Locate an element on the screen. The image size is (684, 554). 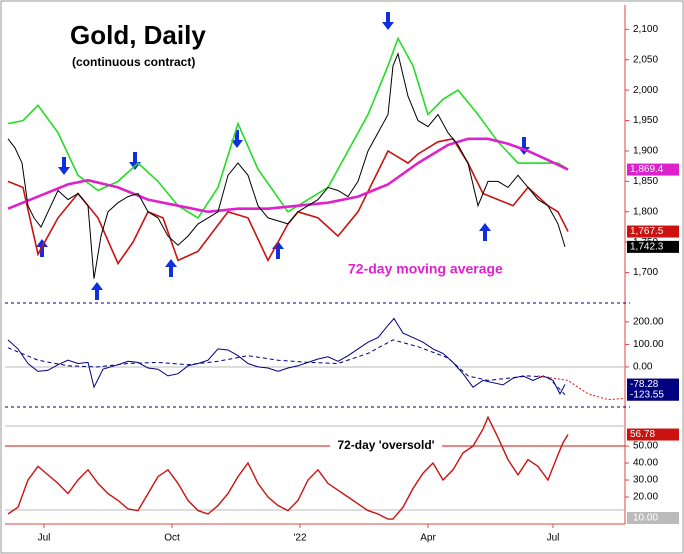
y-tick-label: 1,900 is located at coordinates (645, 151).